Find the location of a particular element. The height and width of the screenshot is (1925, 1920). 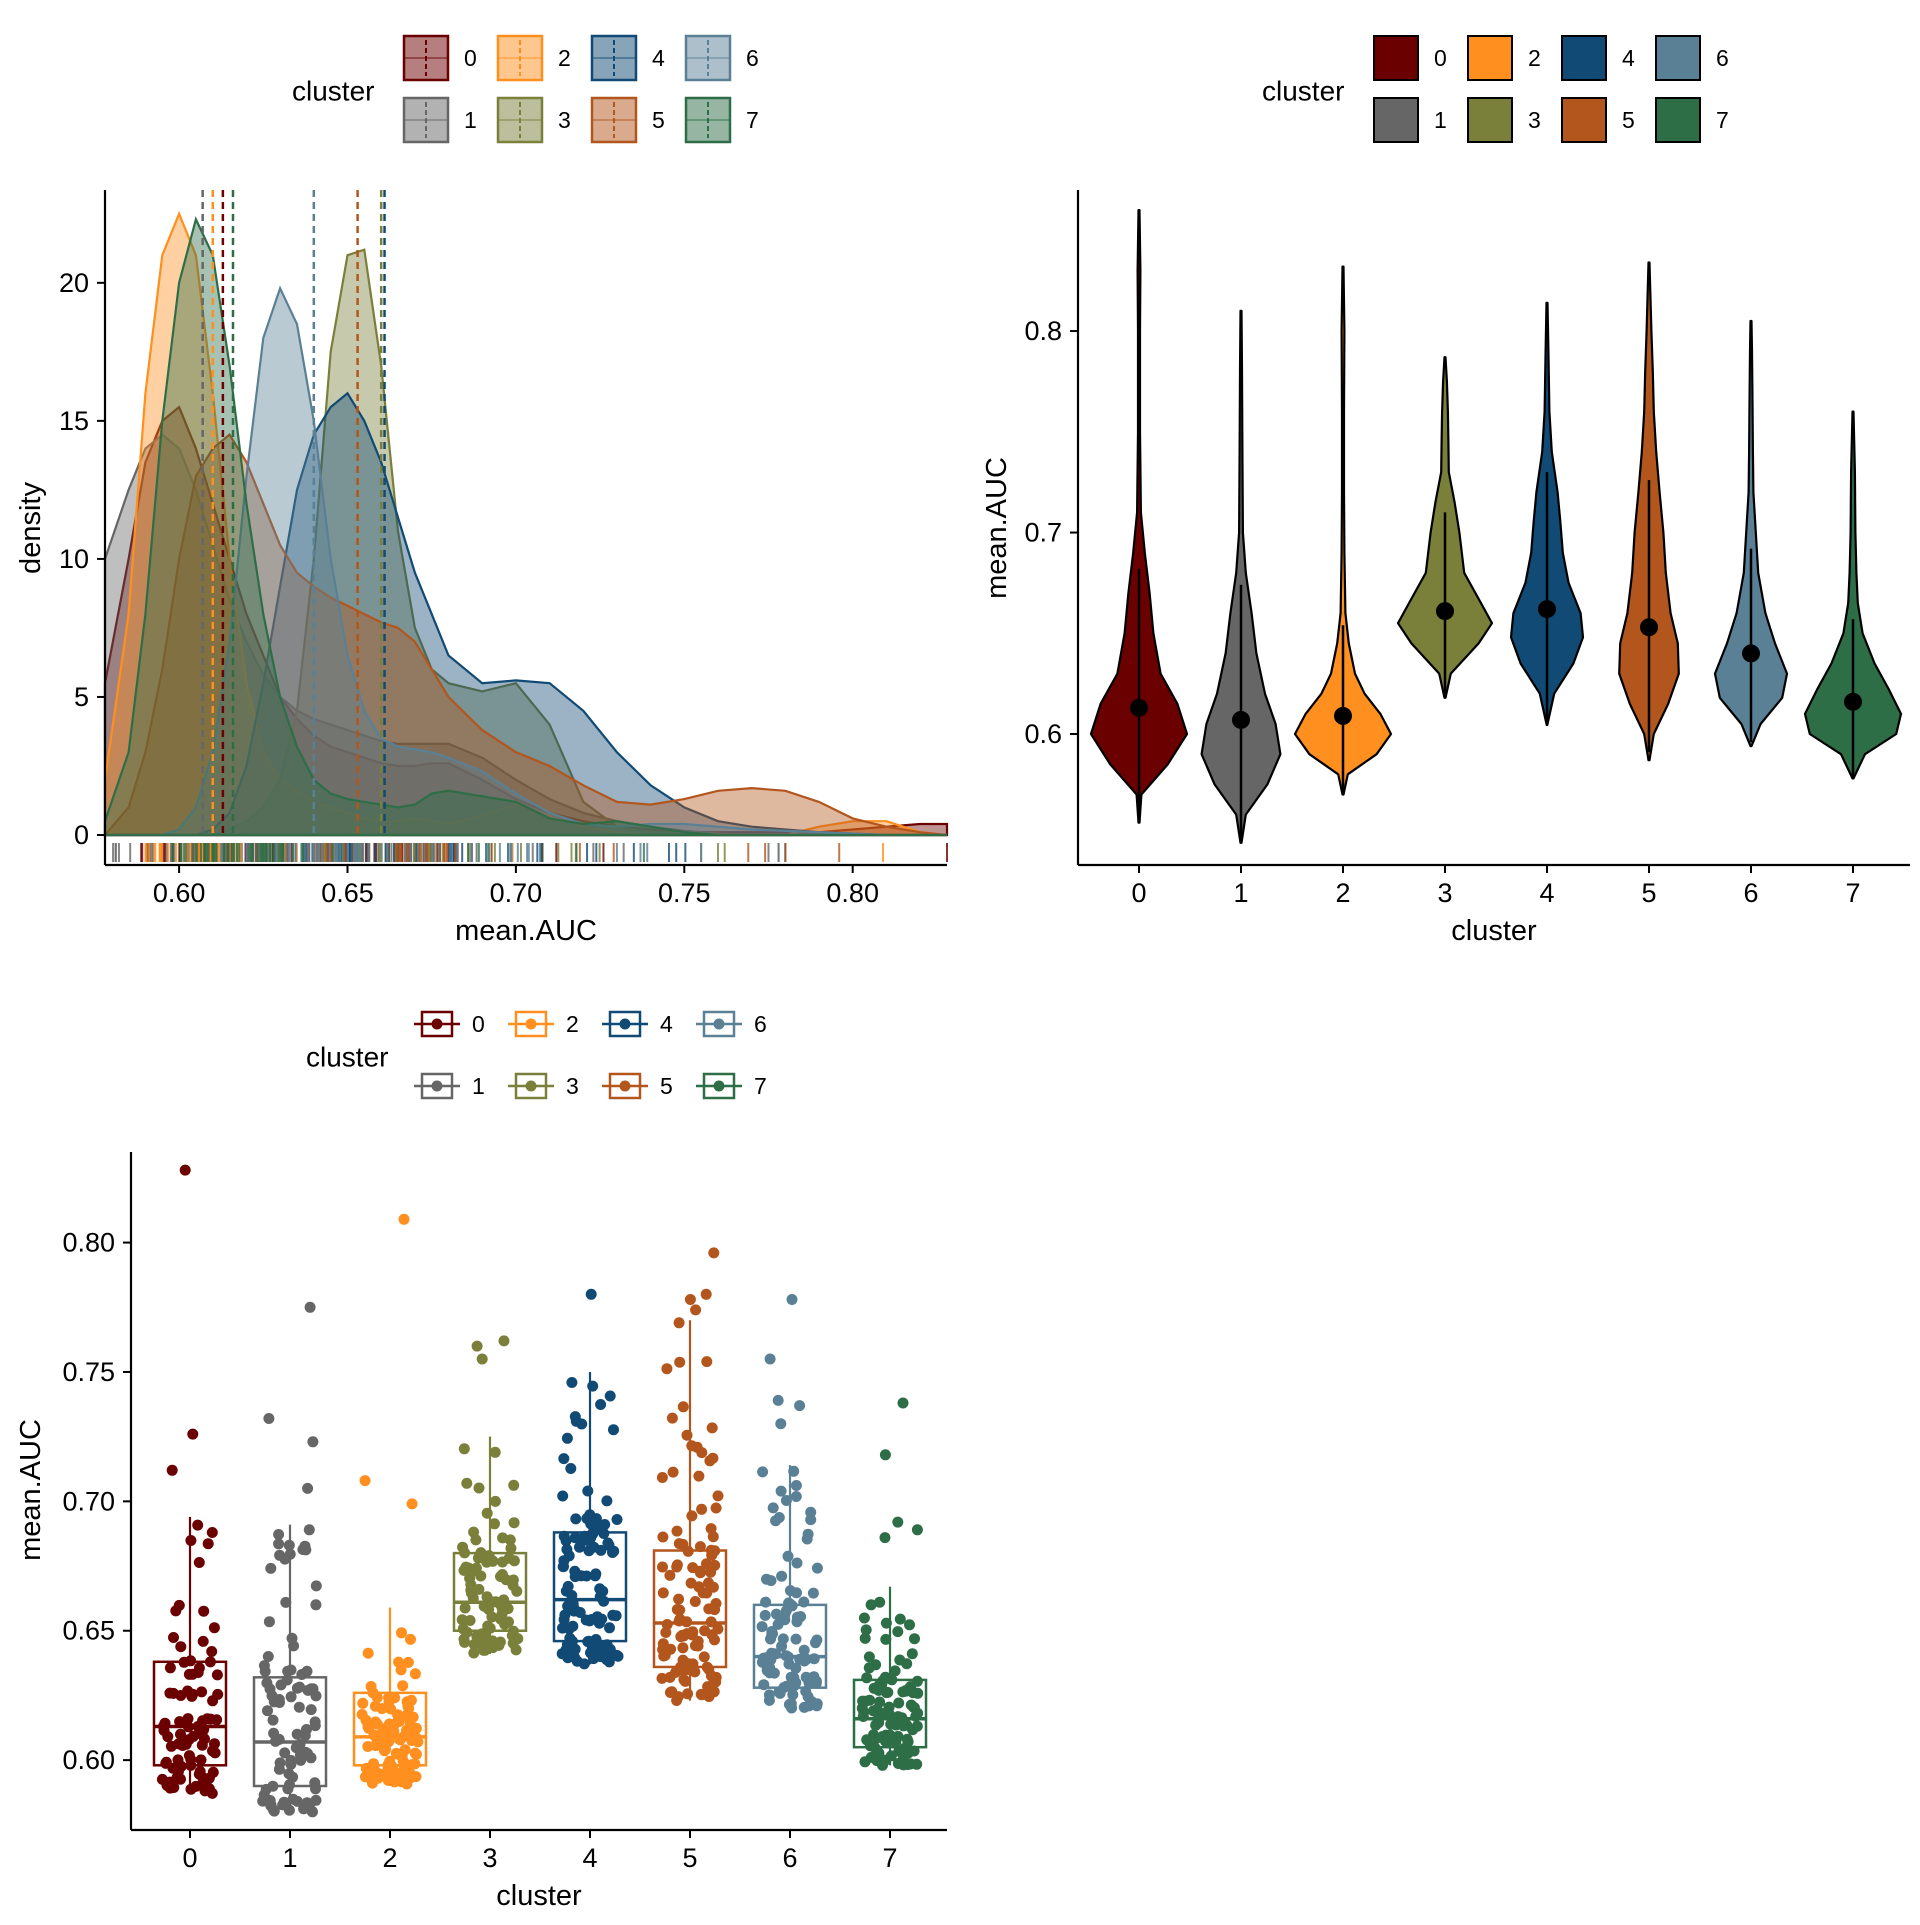

y-tick-label: 0.65 is located at coordinates (88, 1631).